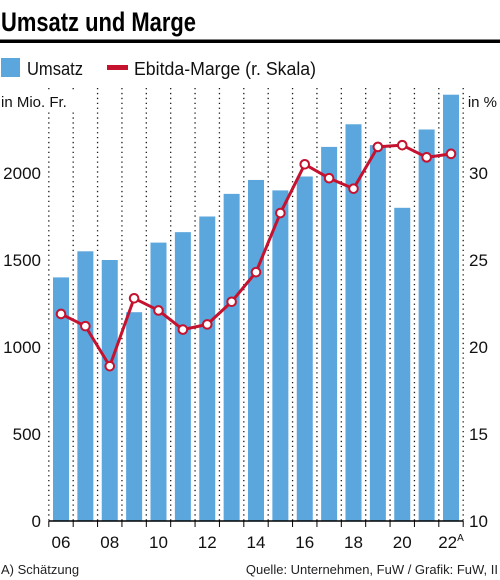 The width and height of the screenshot is (500, 580). Describe the element at coordinates (305, 164) in the screenshot. I see `marker-ebitda-marge-2016` at that location.